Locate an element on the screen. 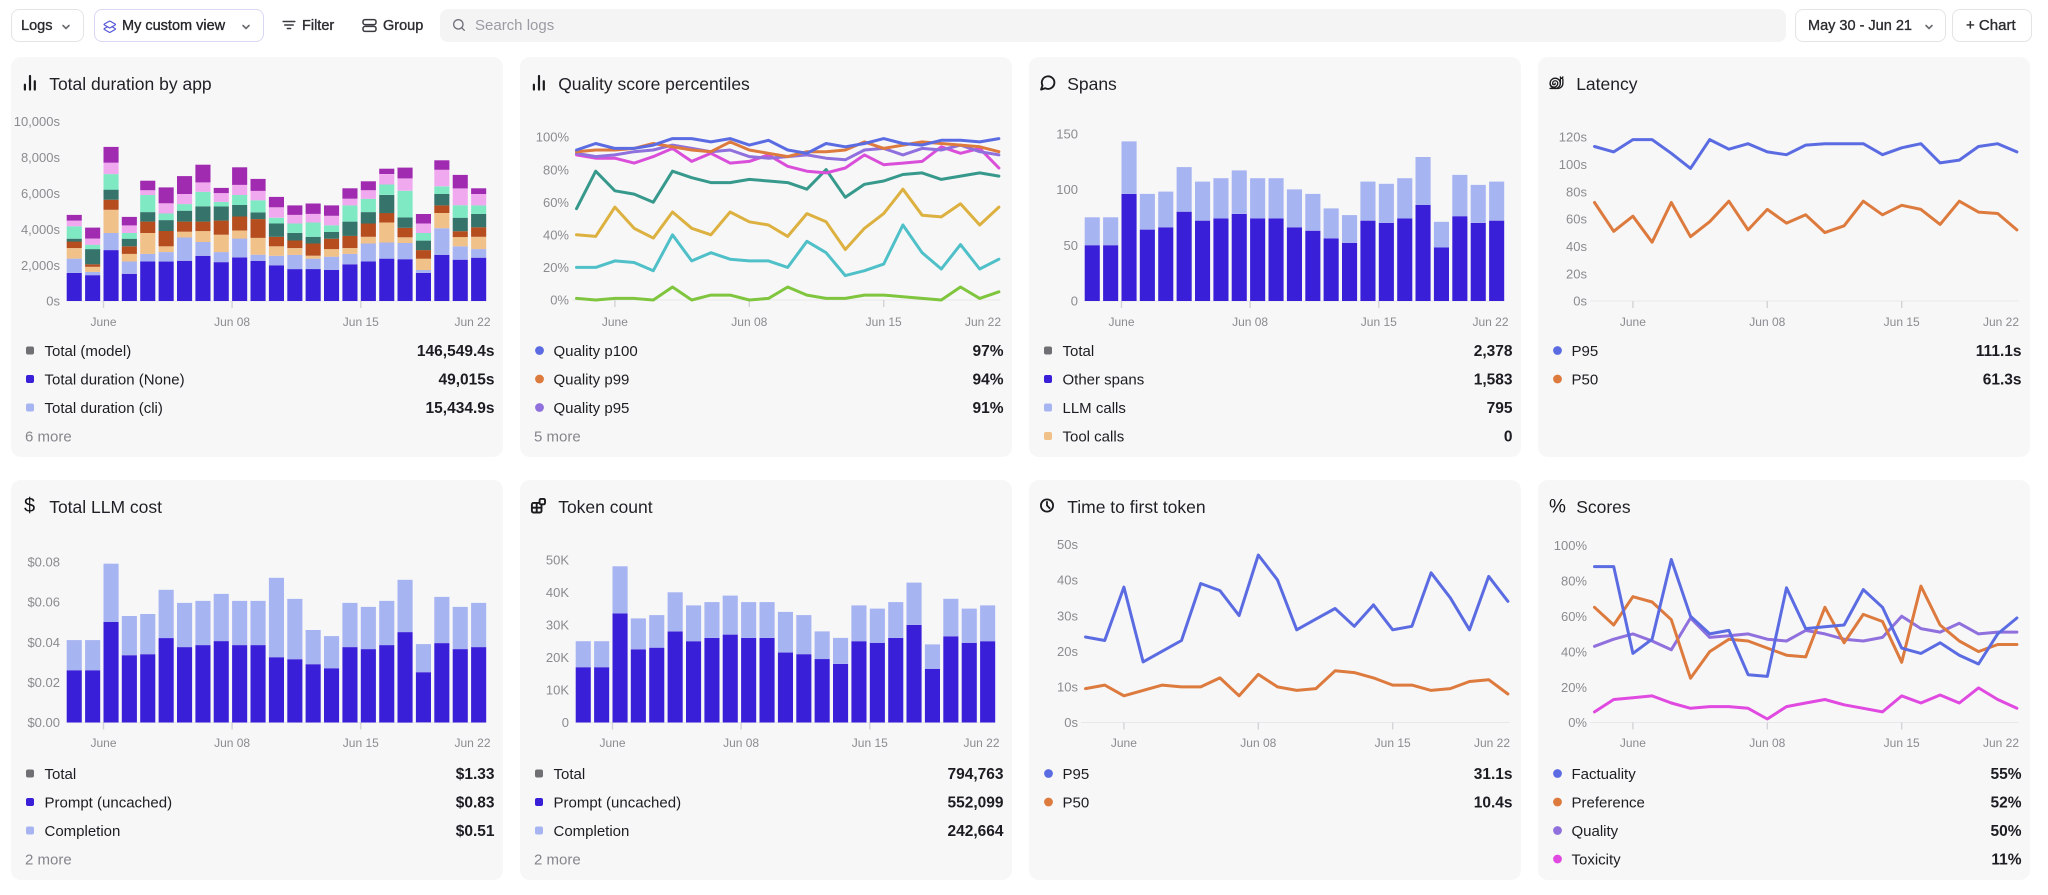 The width and height of the screenshot is (2048, 895). svg-text: 146,549.4s is located at coordinates (456, 351).